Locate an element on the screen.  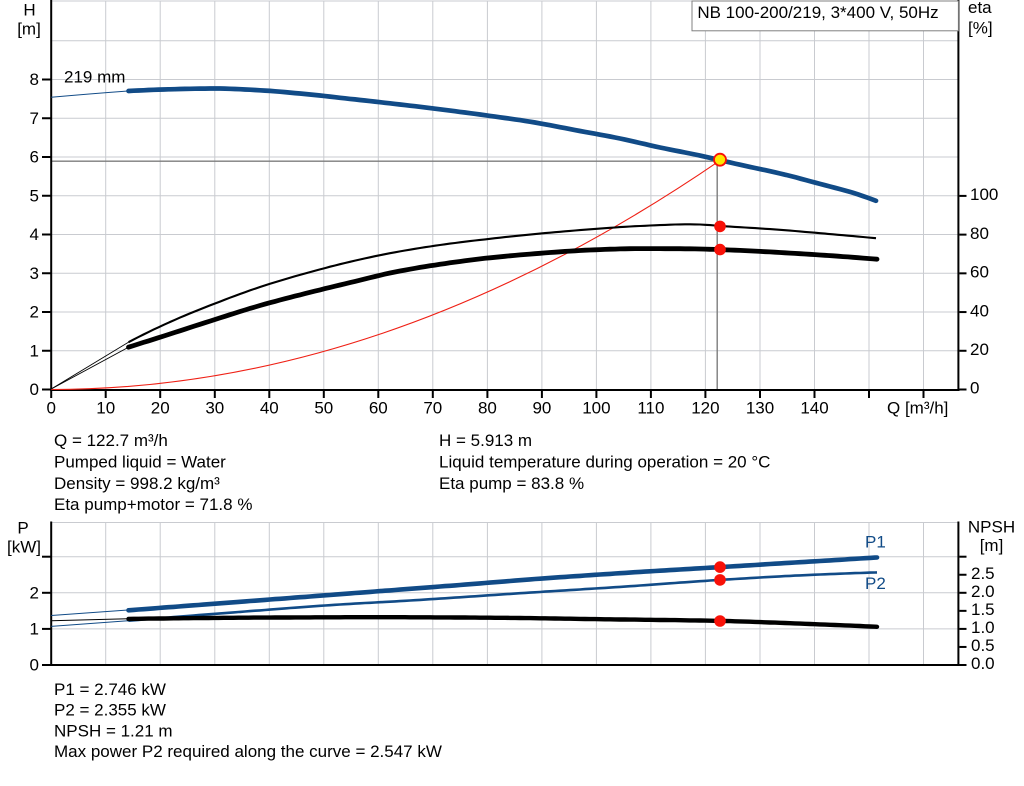
svg-text: 2.0 is located at coordinates (983, 591).